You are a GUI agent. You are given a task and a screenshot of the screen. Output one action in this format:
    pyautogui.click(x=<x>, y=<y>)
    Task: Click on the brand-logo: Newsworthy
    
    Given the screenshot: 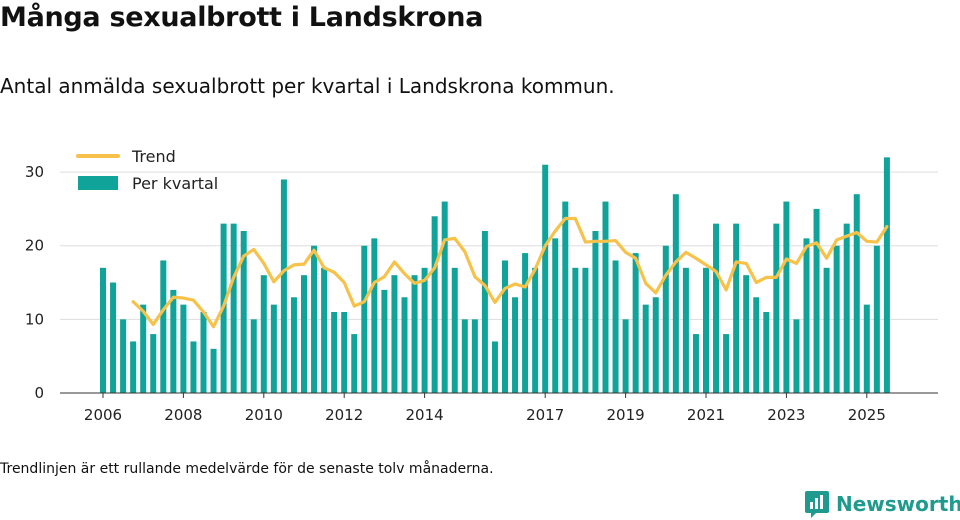 What is the action you would take?
    pyautogui.click(x=882, y=504)
    